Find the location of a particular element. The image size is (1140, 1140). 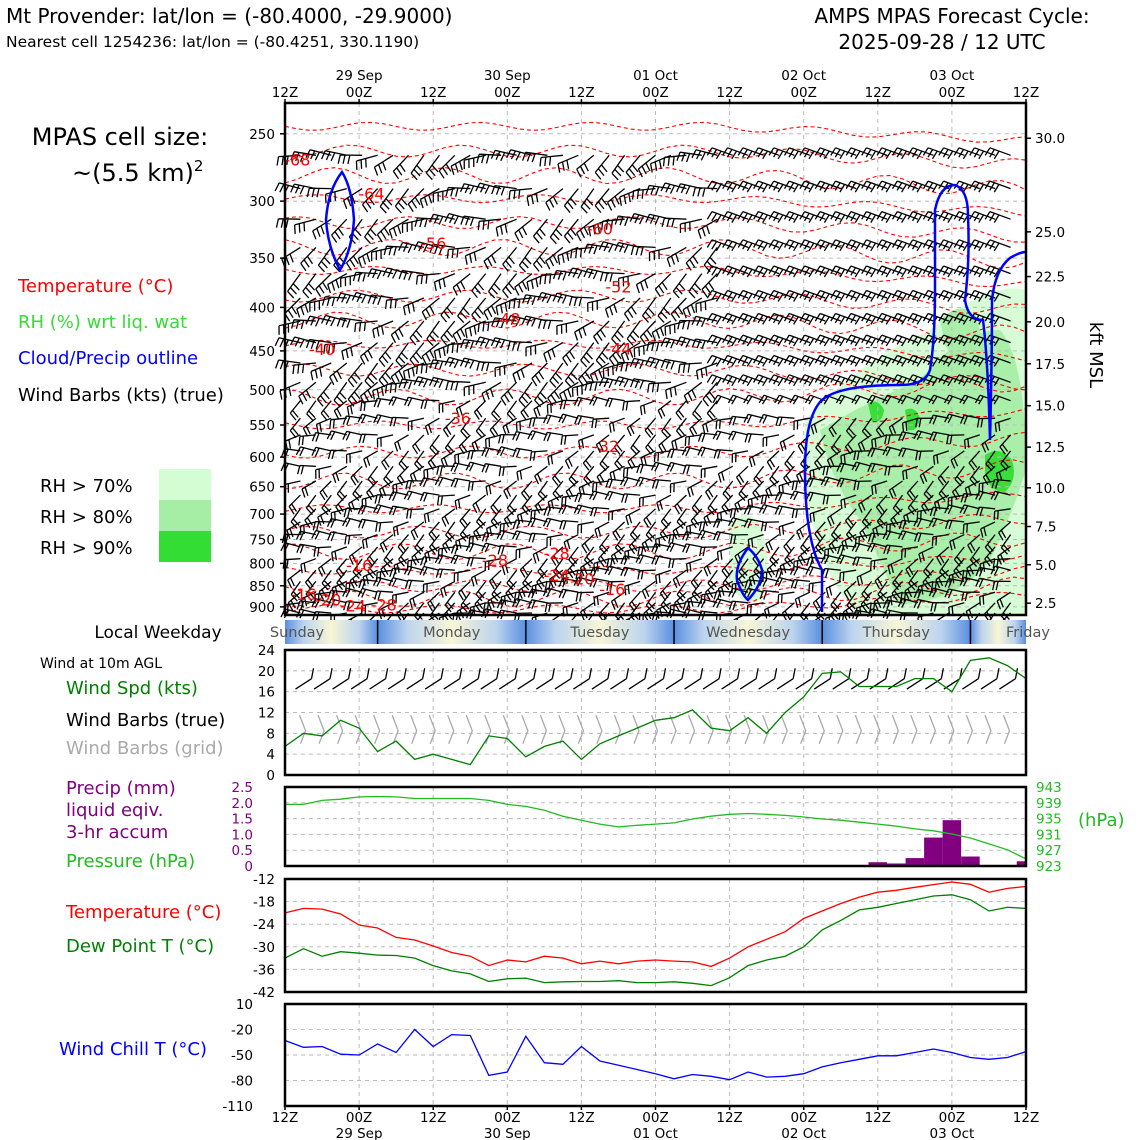

precip-legend-2: liquid eqiv. is located at coordinates (114, 810).